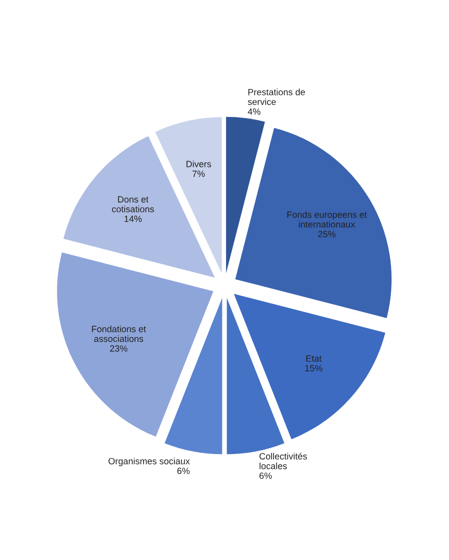 This screenshot has width=449, height=560. Describe the element at coordinates (198, 173) in the screenshot. I see `data-label: 7%` at that location.